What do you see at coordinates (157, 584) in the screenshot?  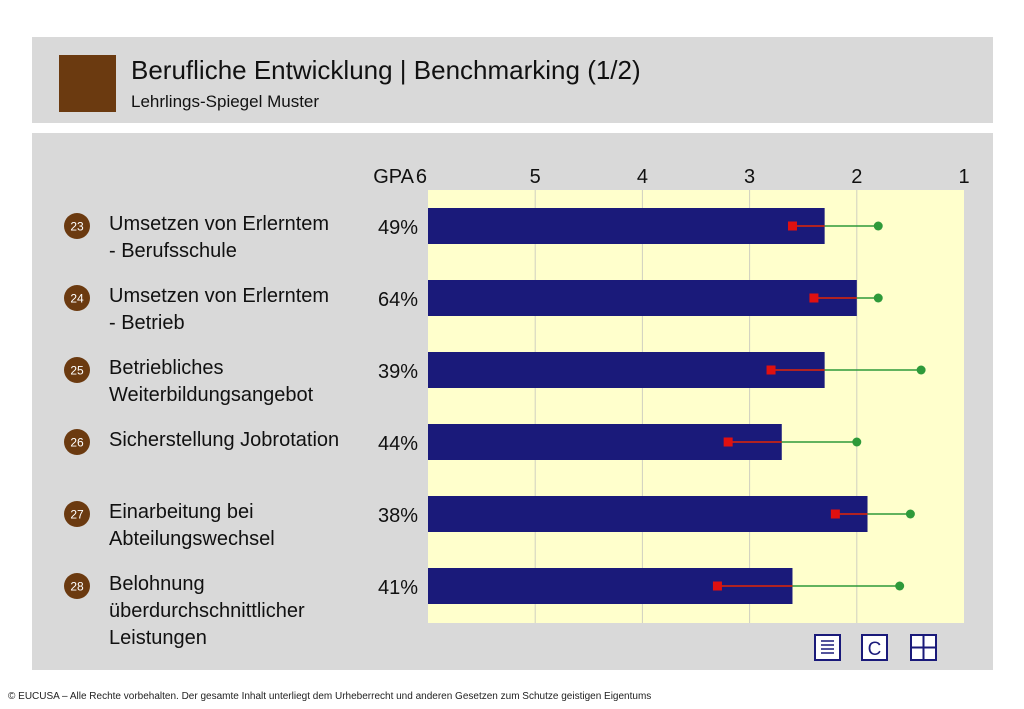 I see `item-label: Belohnung` at bounding box center [157, 584].